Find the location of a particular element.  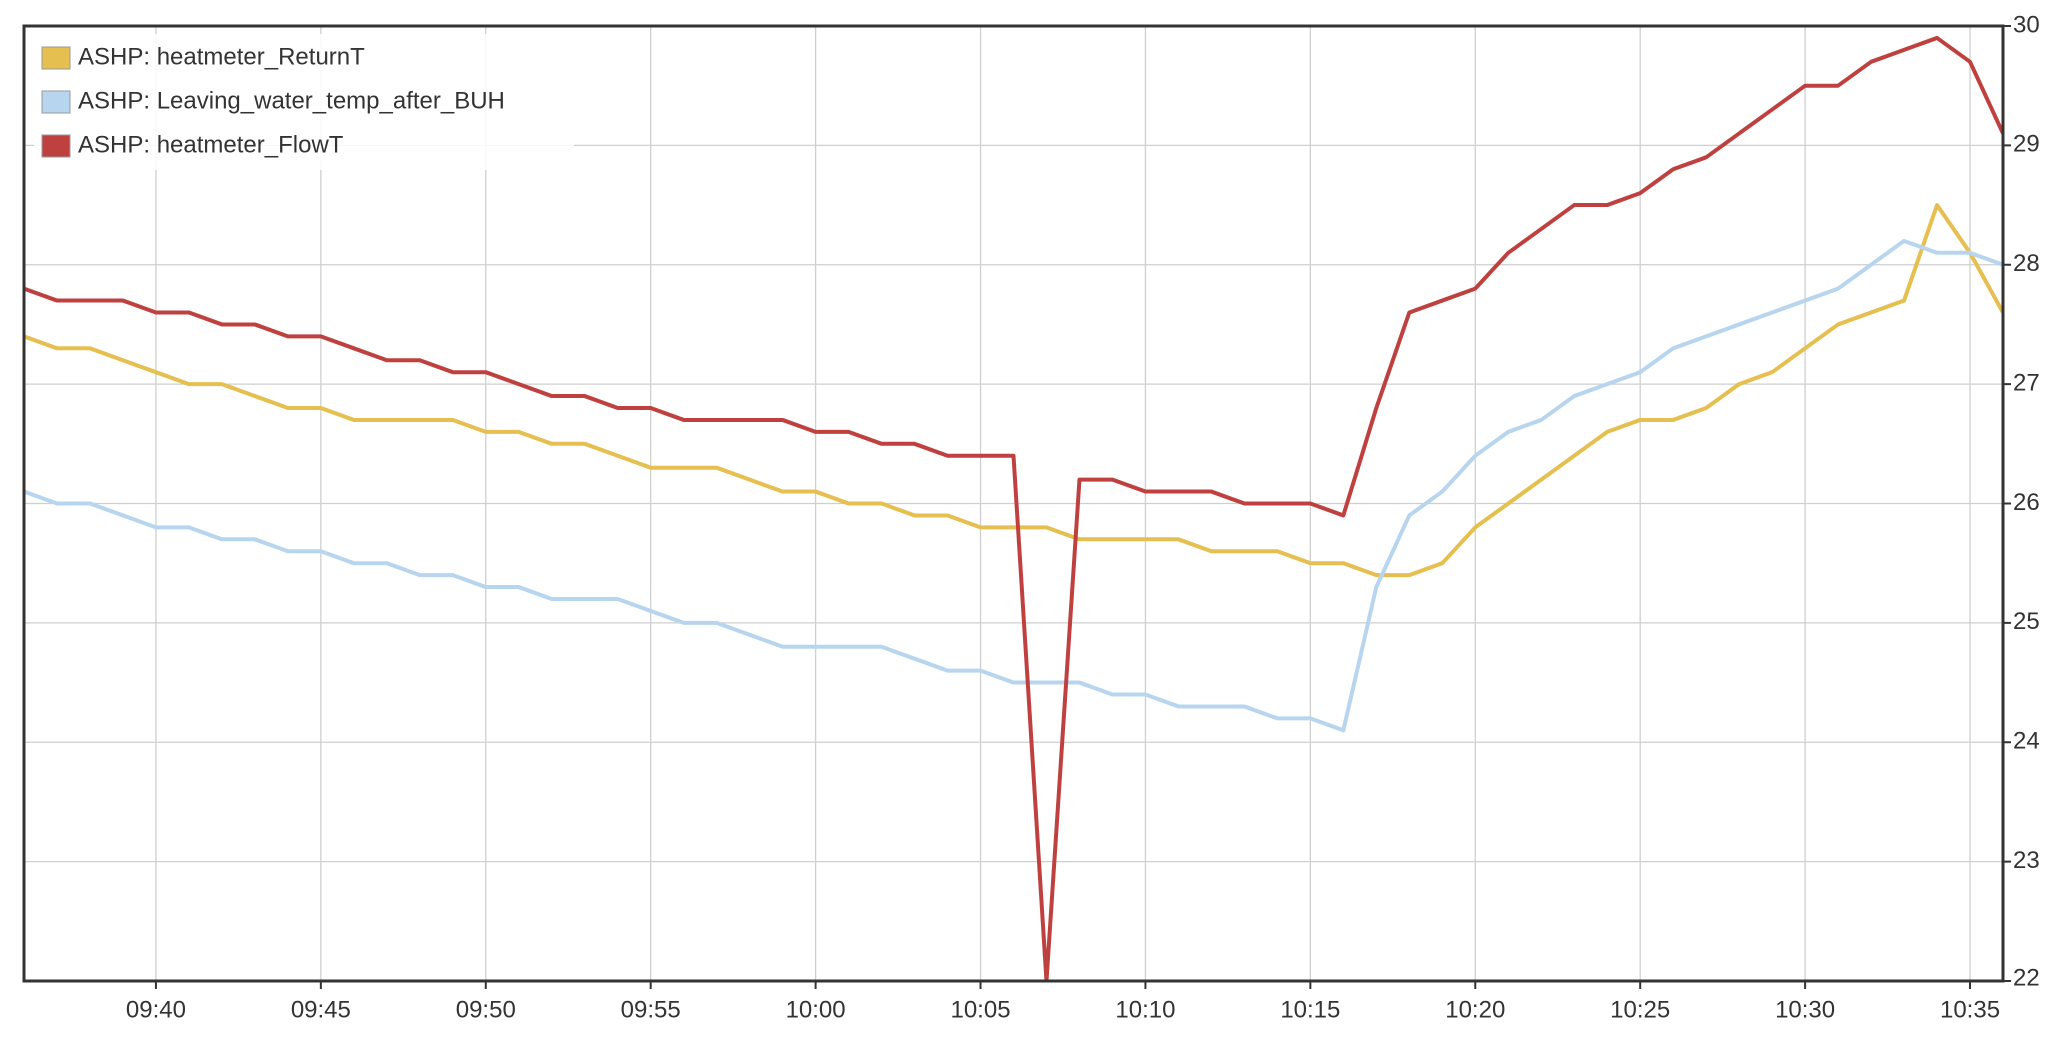

legend-background is located at coordinates (304, 102).